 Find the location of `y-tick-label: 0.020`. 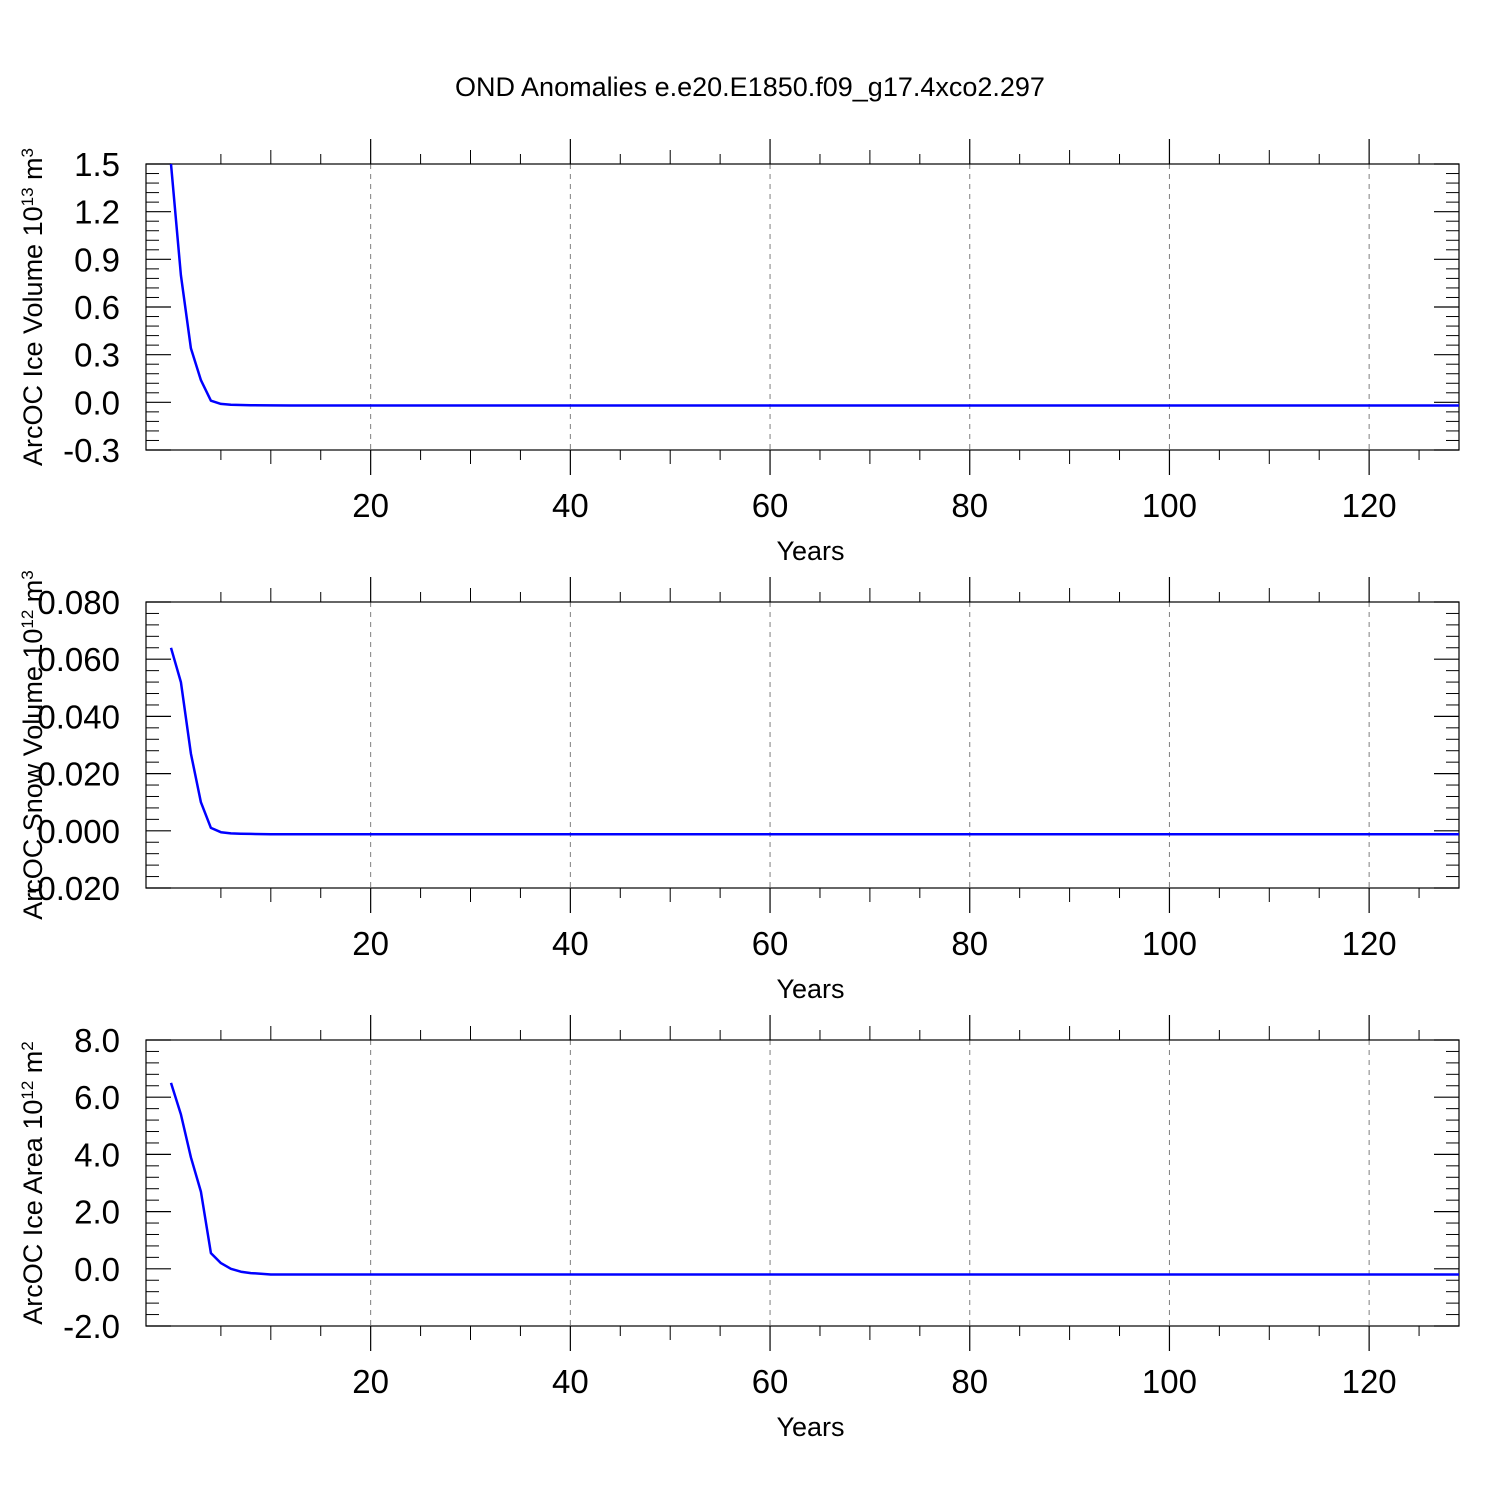

y-tick-label: 0.020 is located at coordinates (78, 774).